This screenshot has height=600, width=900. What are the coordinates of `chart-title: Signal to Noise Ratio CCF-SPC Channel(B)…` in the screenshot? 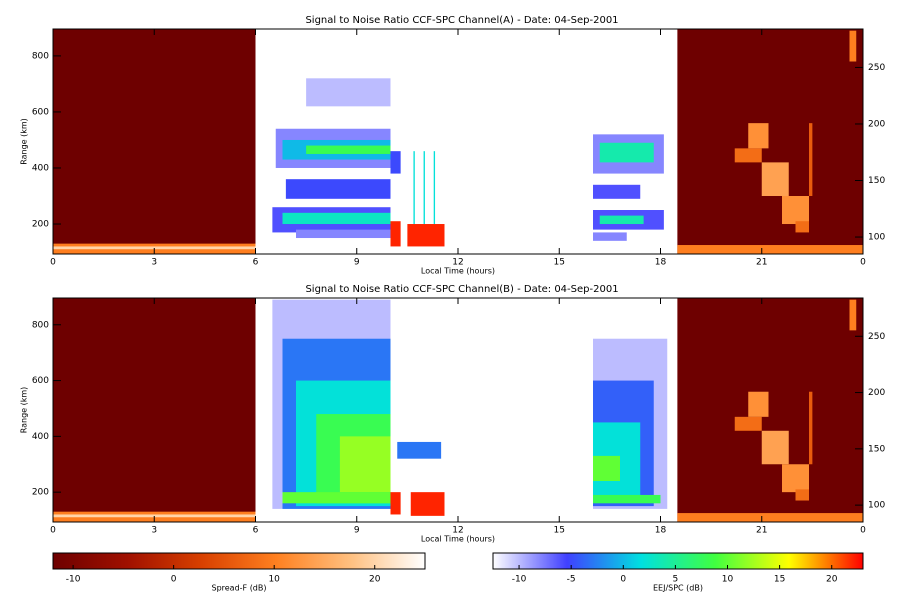 It's located at (461, 289).